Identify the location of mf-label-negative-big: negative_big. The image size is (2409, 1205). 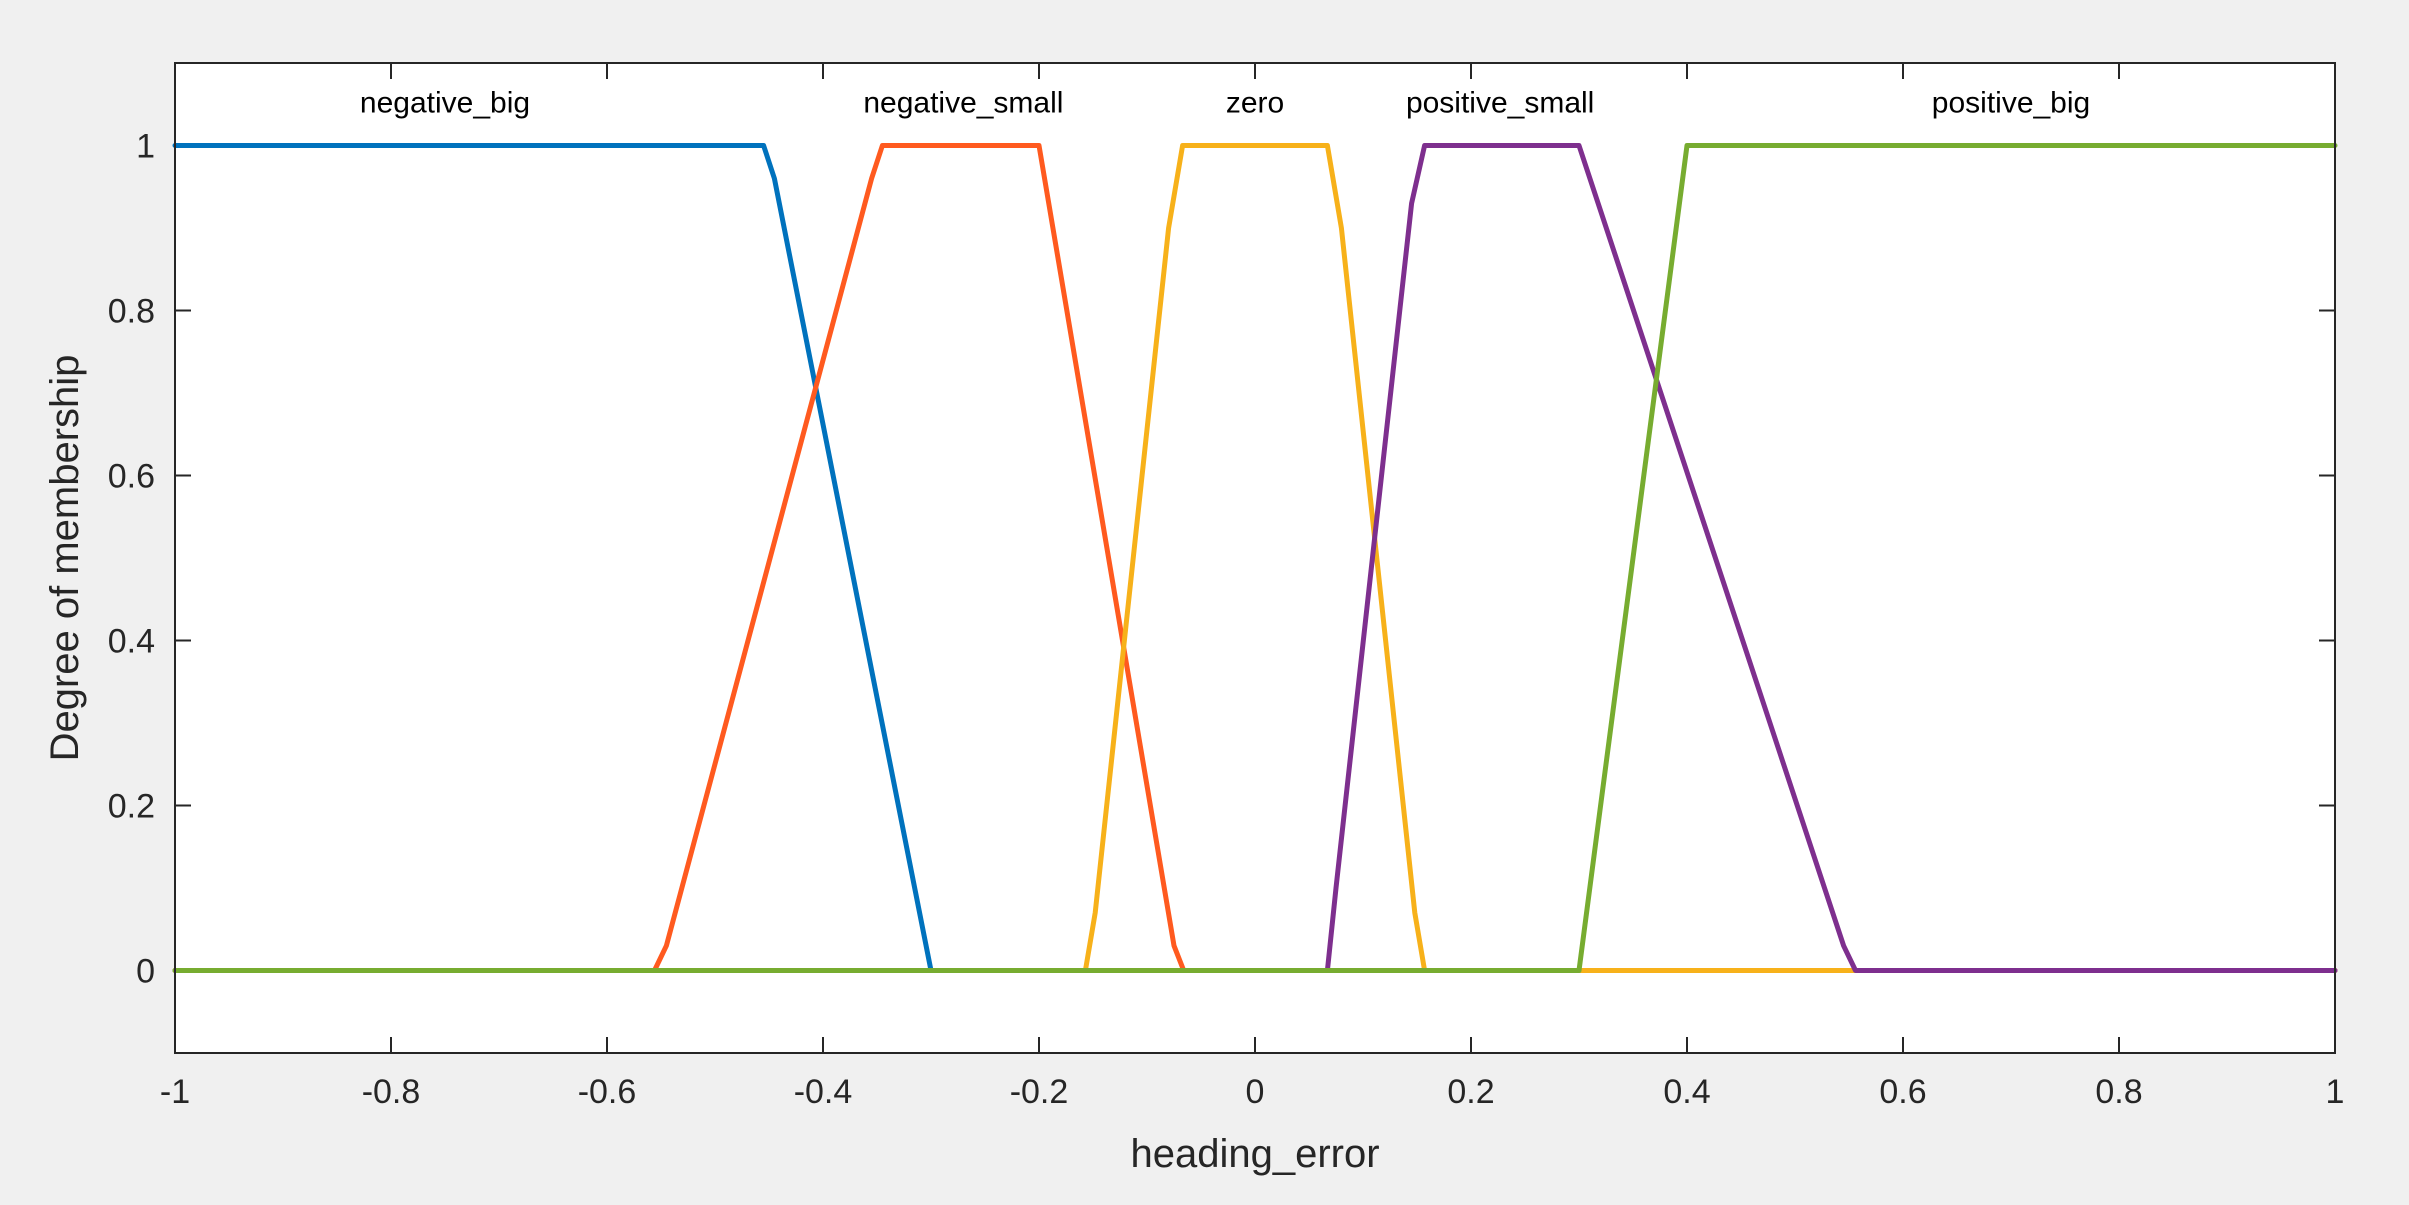
(445, 103).